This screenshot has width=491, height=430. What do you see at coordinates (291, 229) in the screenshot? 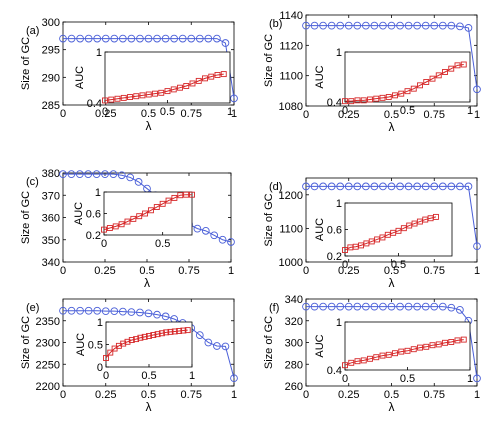
I see `y-tick-label: 1100` at bounding box center [291, 229].